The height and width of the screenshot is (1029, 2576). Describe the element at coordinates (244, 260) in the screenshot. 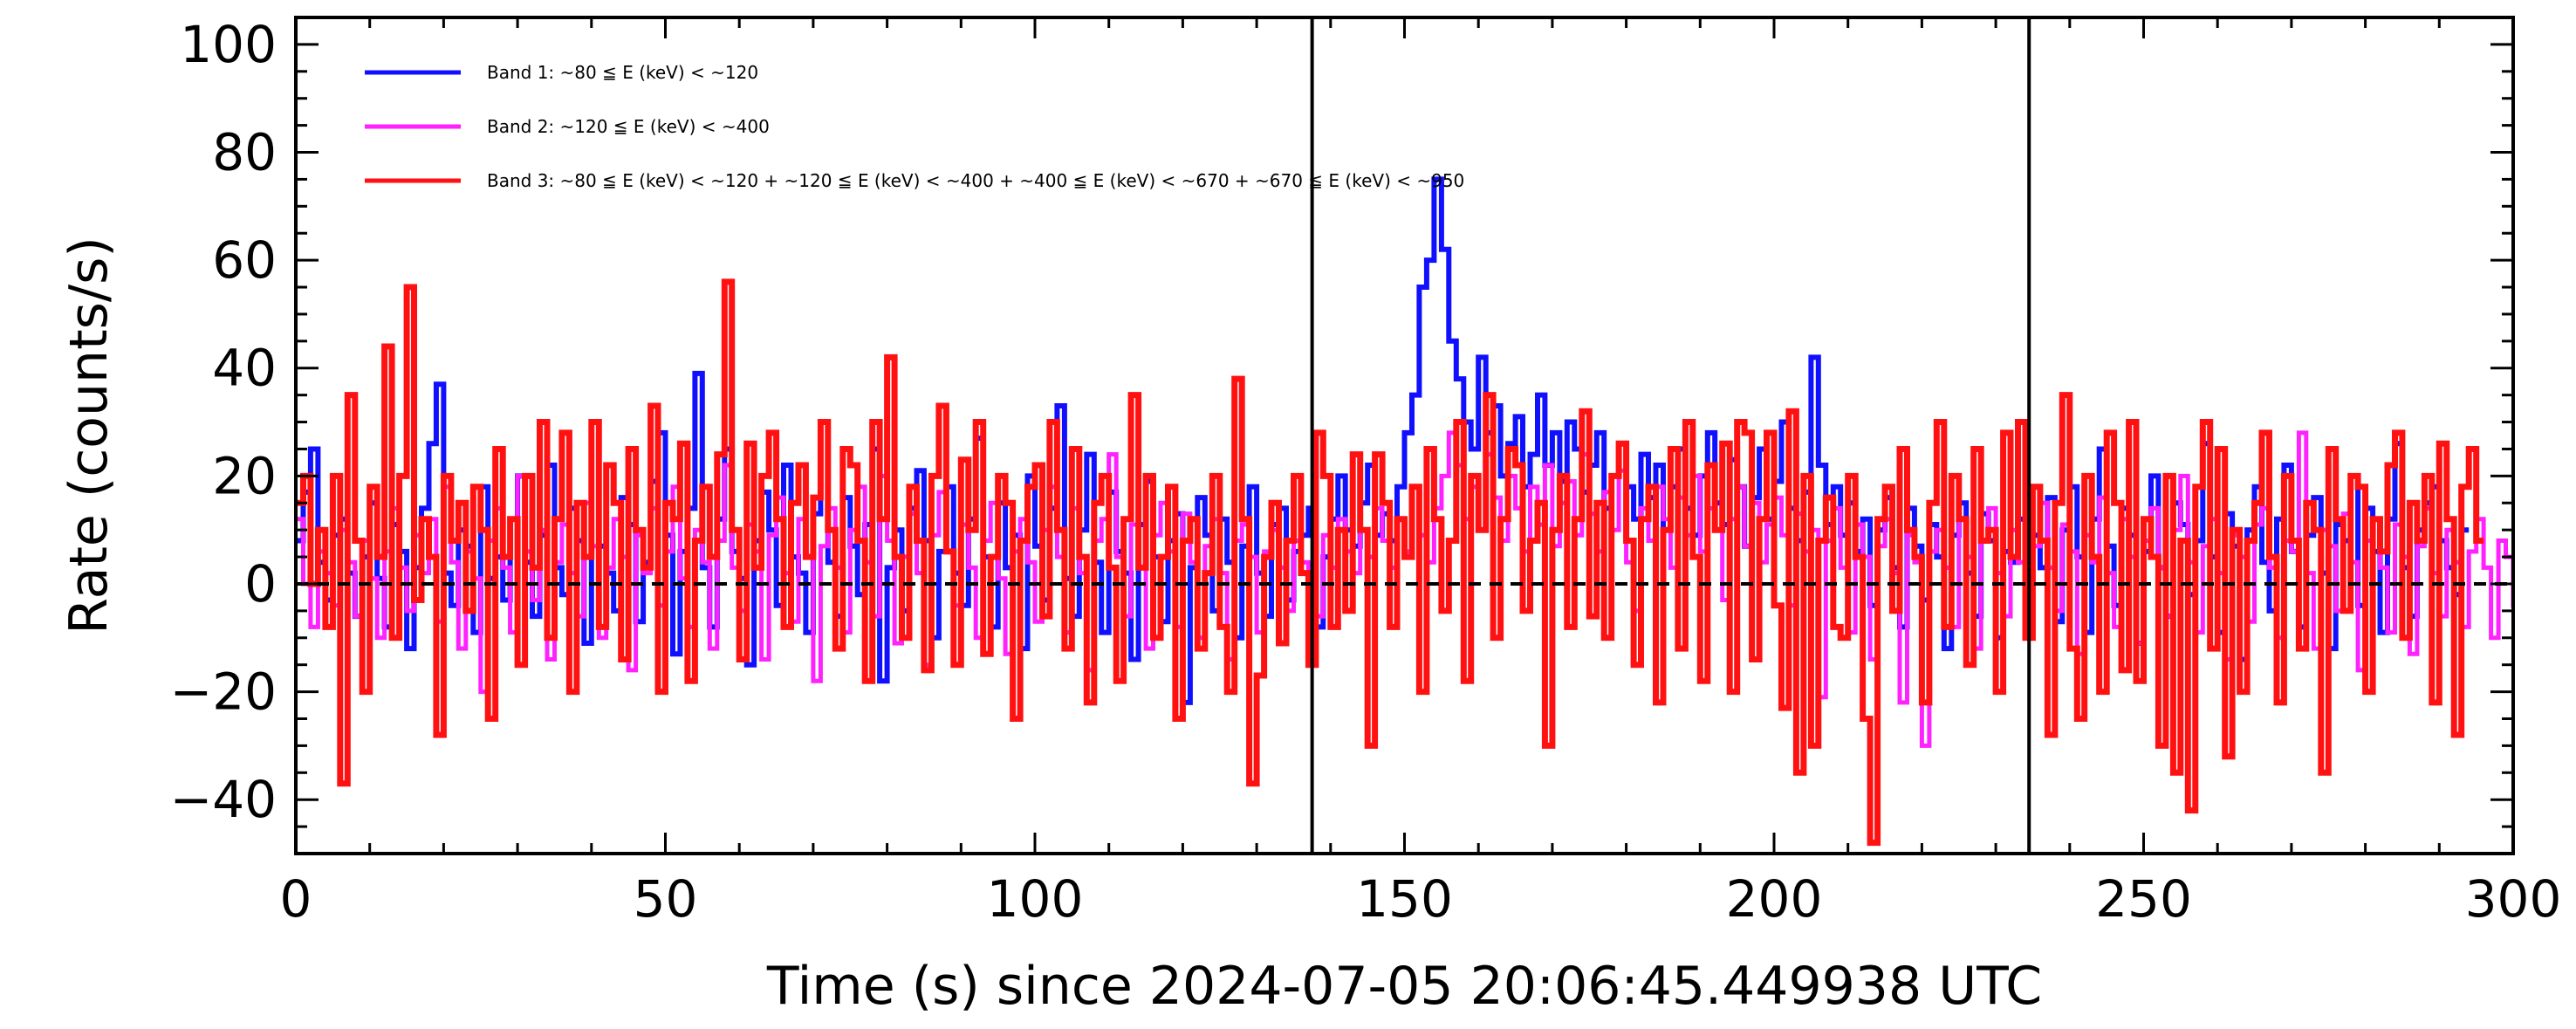

I see `y-tick-label: 60` at that location.